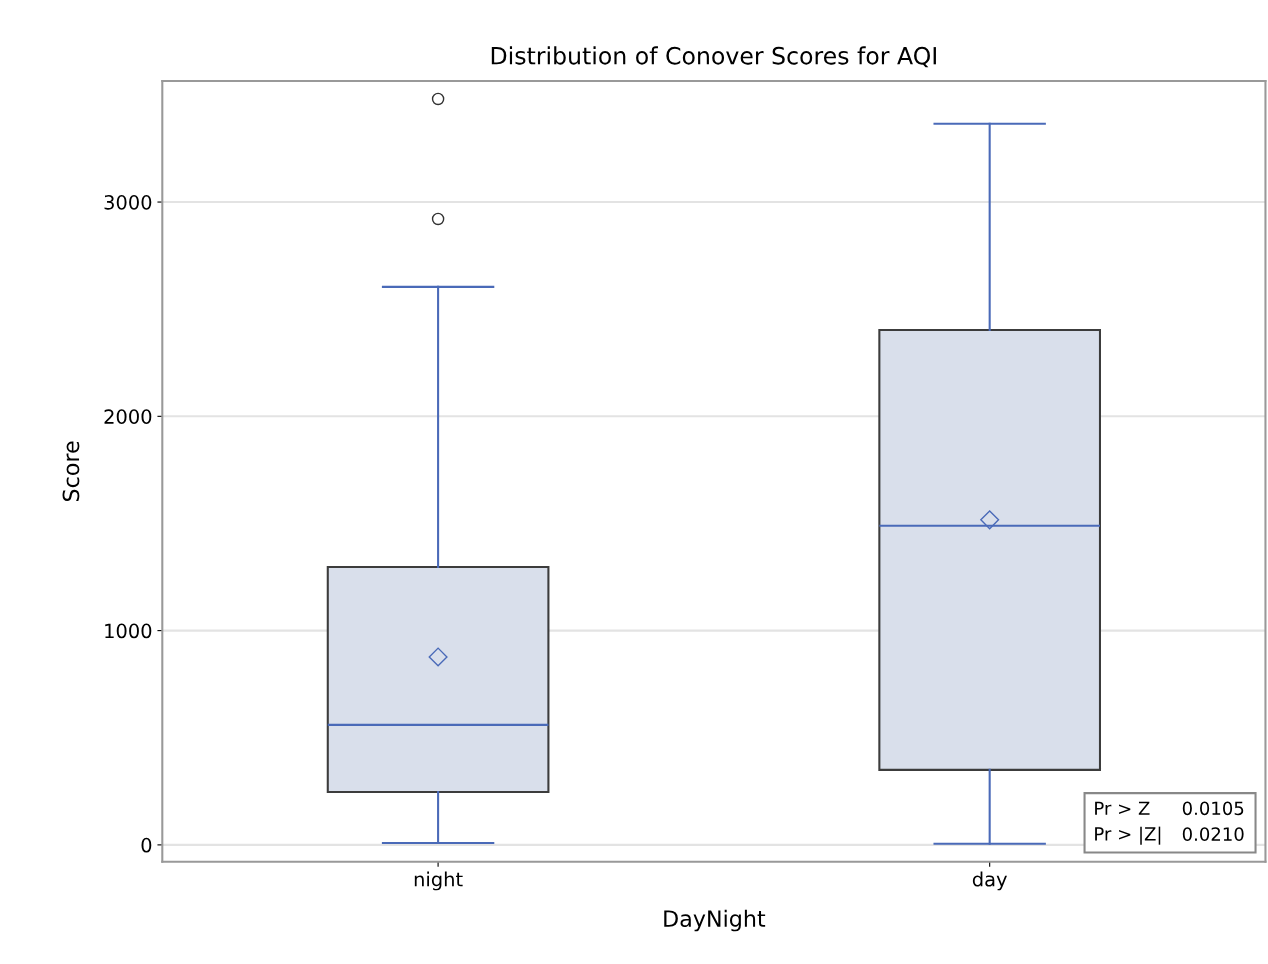 Image resolution: width=1268 pixels, height=964 pixels. What do you see at coordinates (1213, 834) in the screenshot?
I see `annotation: 0.0210` at bounding box center [1213, 834].